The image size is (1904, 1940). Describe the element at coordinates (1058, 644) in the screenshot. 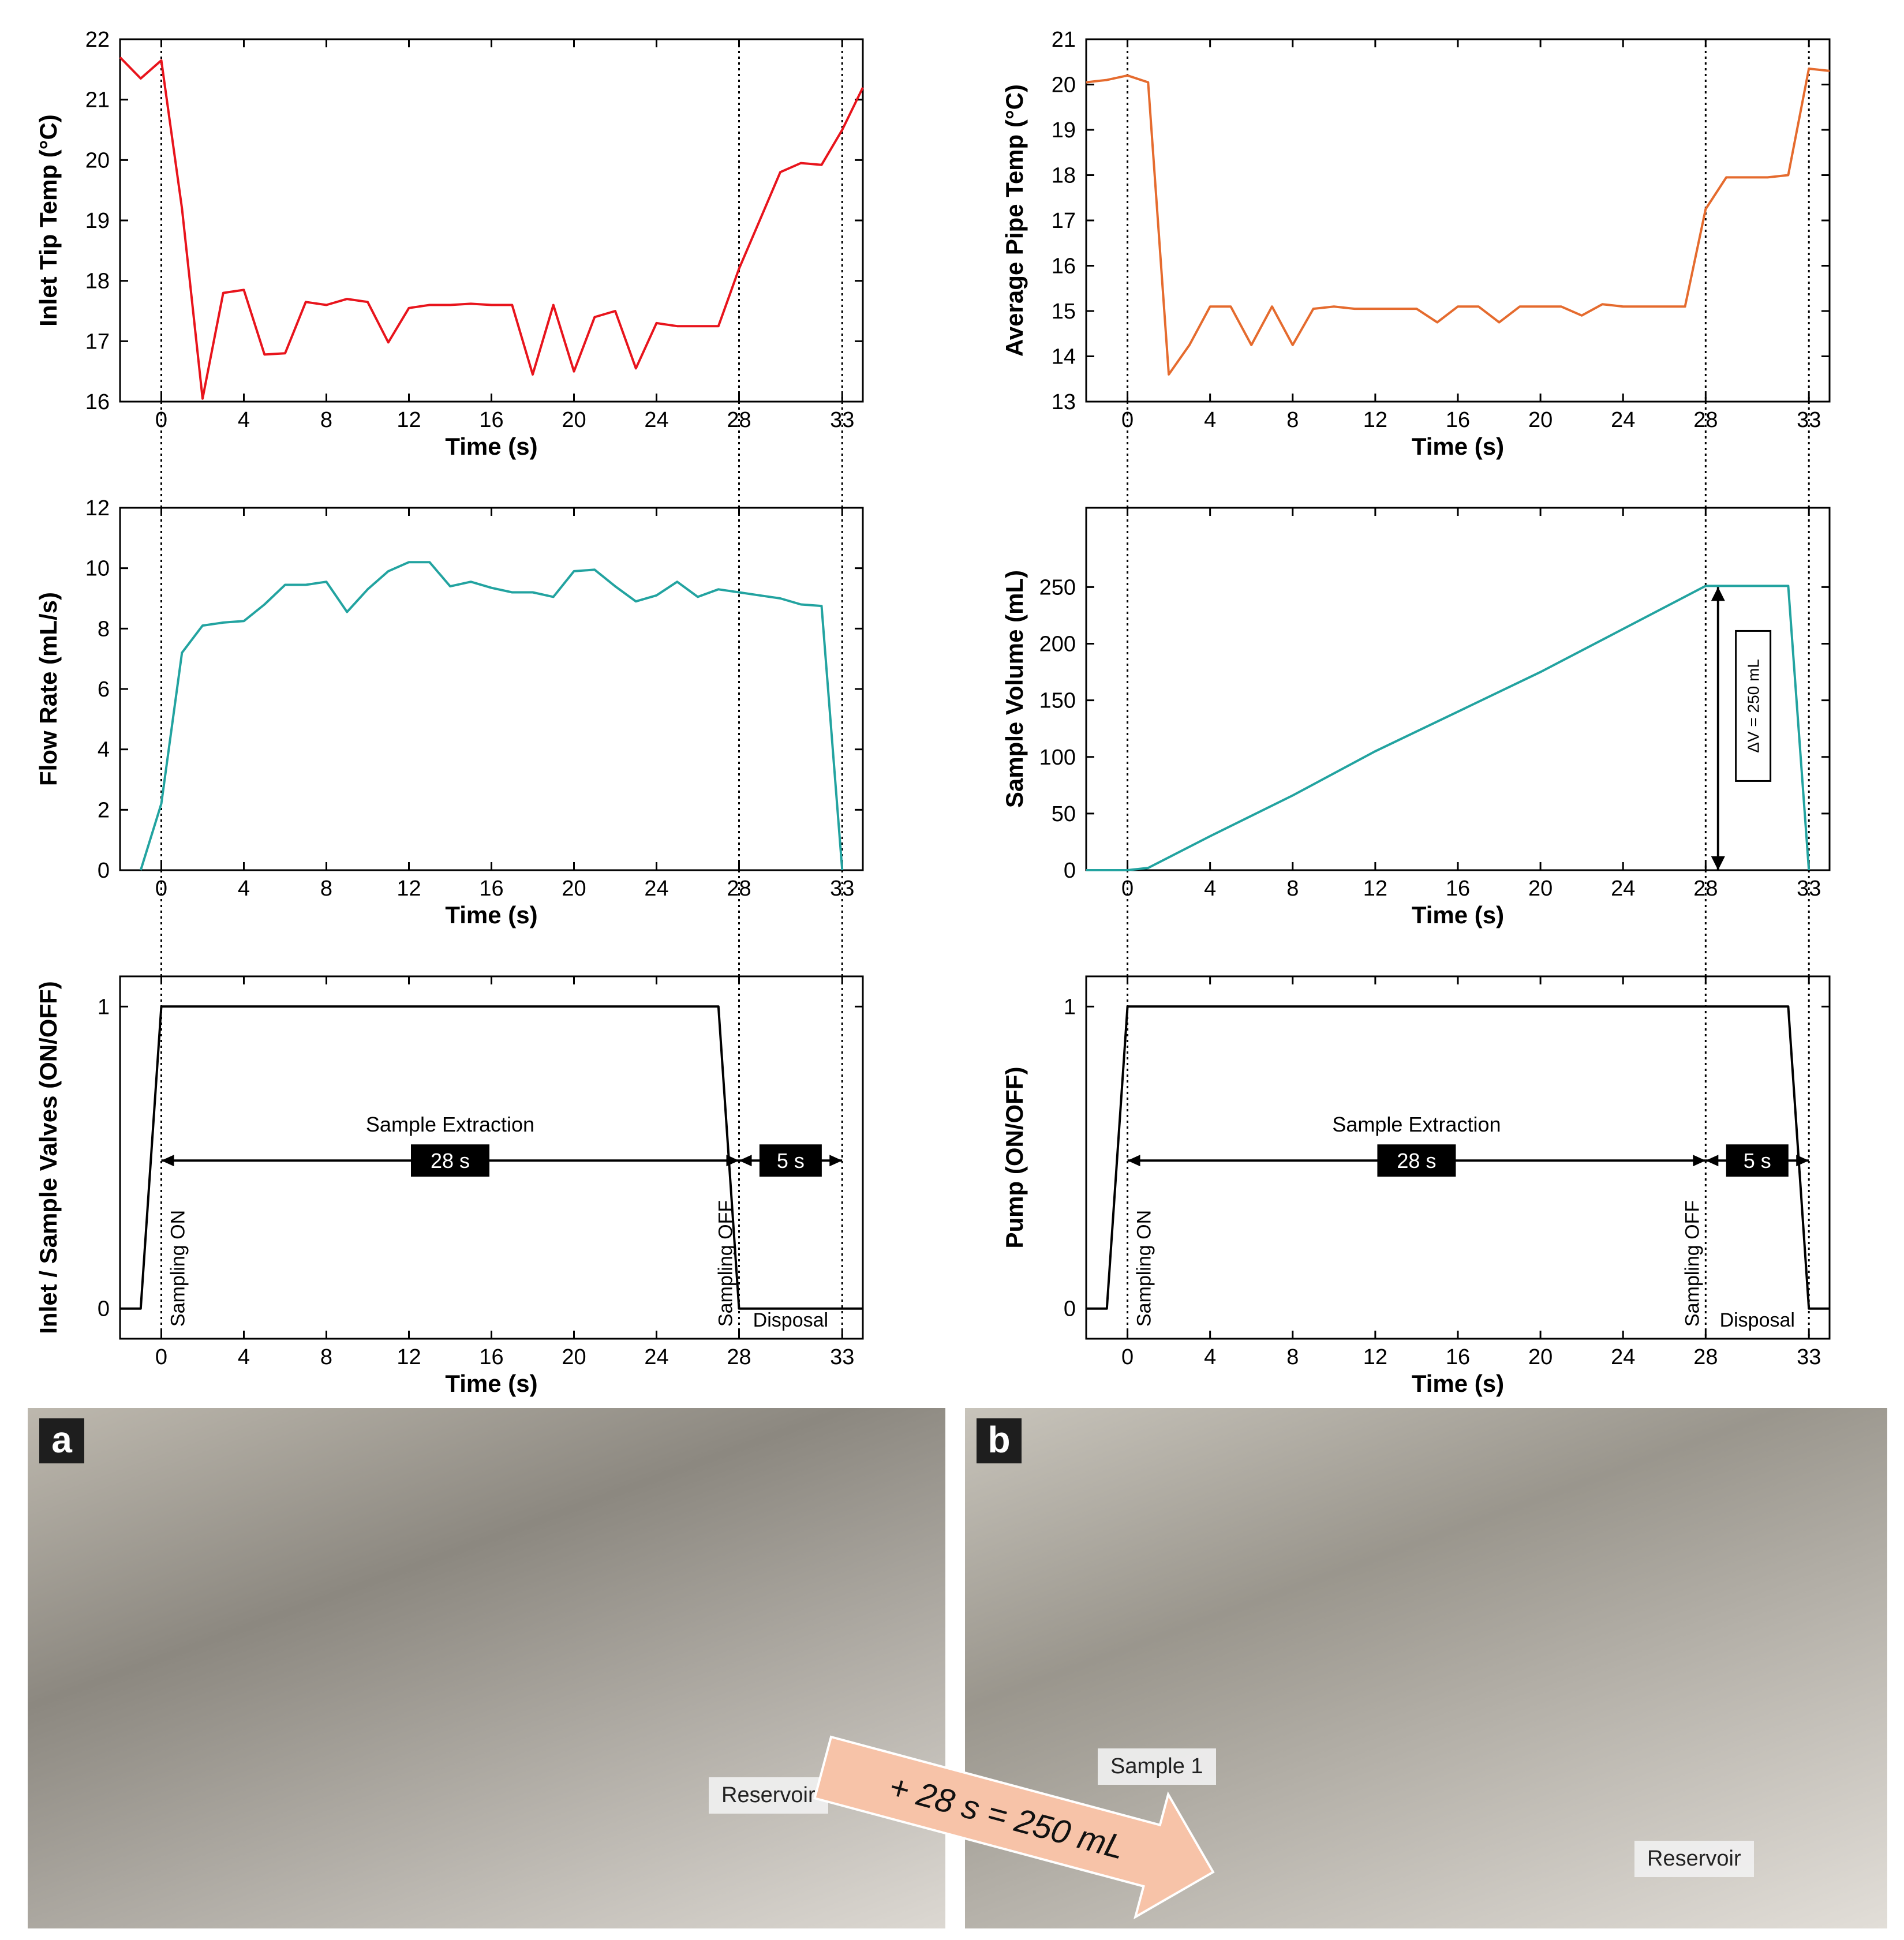

I see `y-tick-label: 200` at that location.